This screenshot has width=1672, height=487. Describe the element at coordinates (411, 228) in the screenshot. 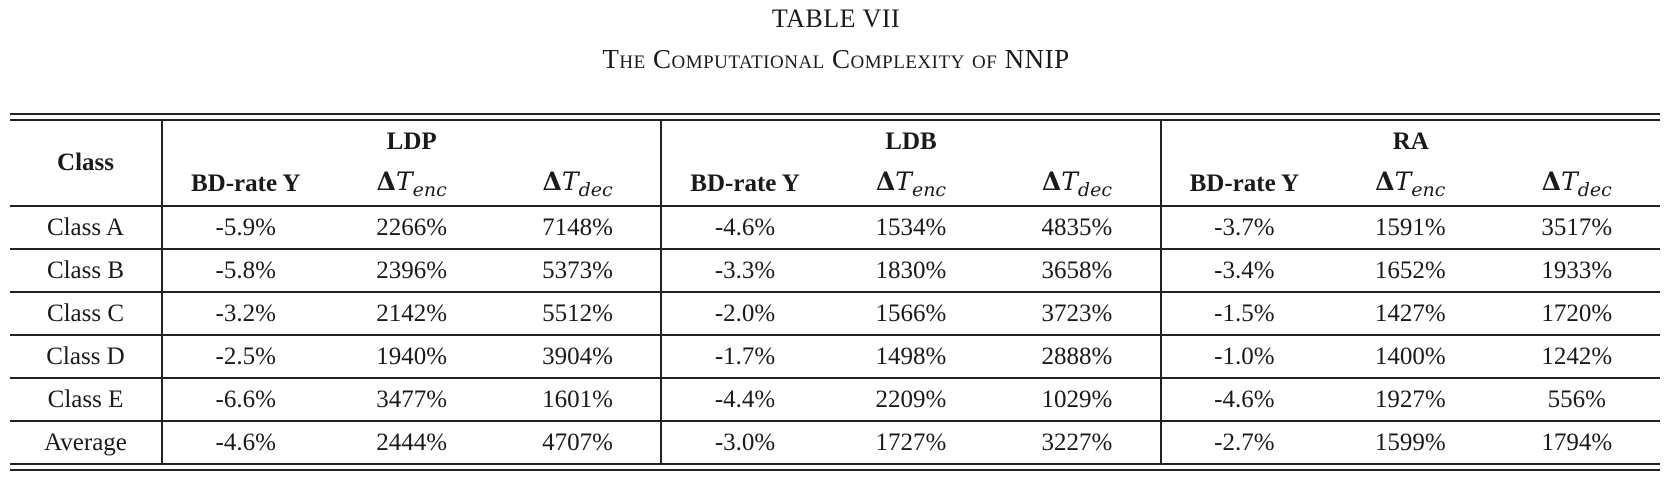

I see `table-cell: 2266%` at that location.